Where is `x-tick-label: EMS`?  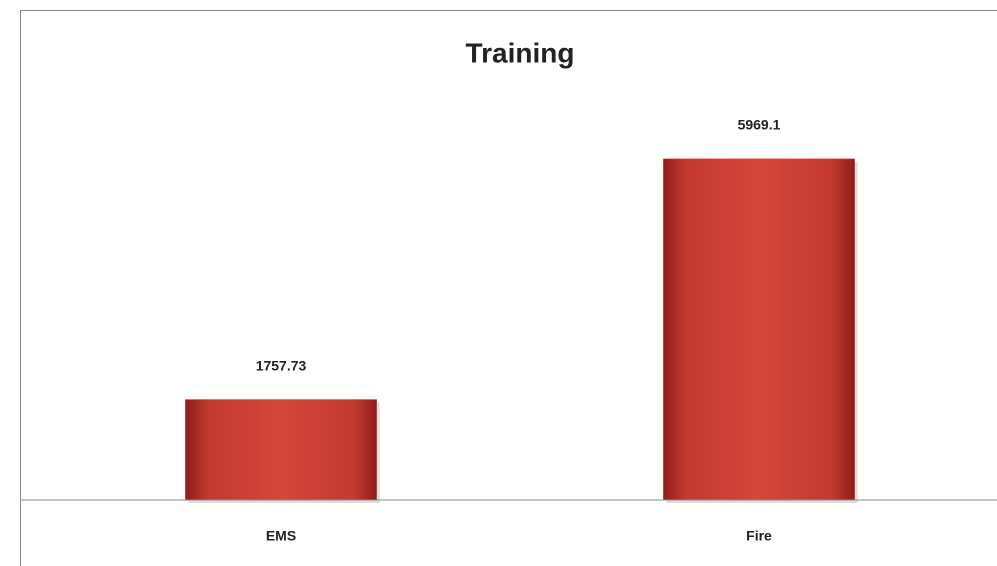
x-tick-label: EMS is located at coordinates (281, 536).